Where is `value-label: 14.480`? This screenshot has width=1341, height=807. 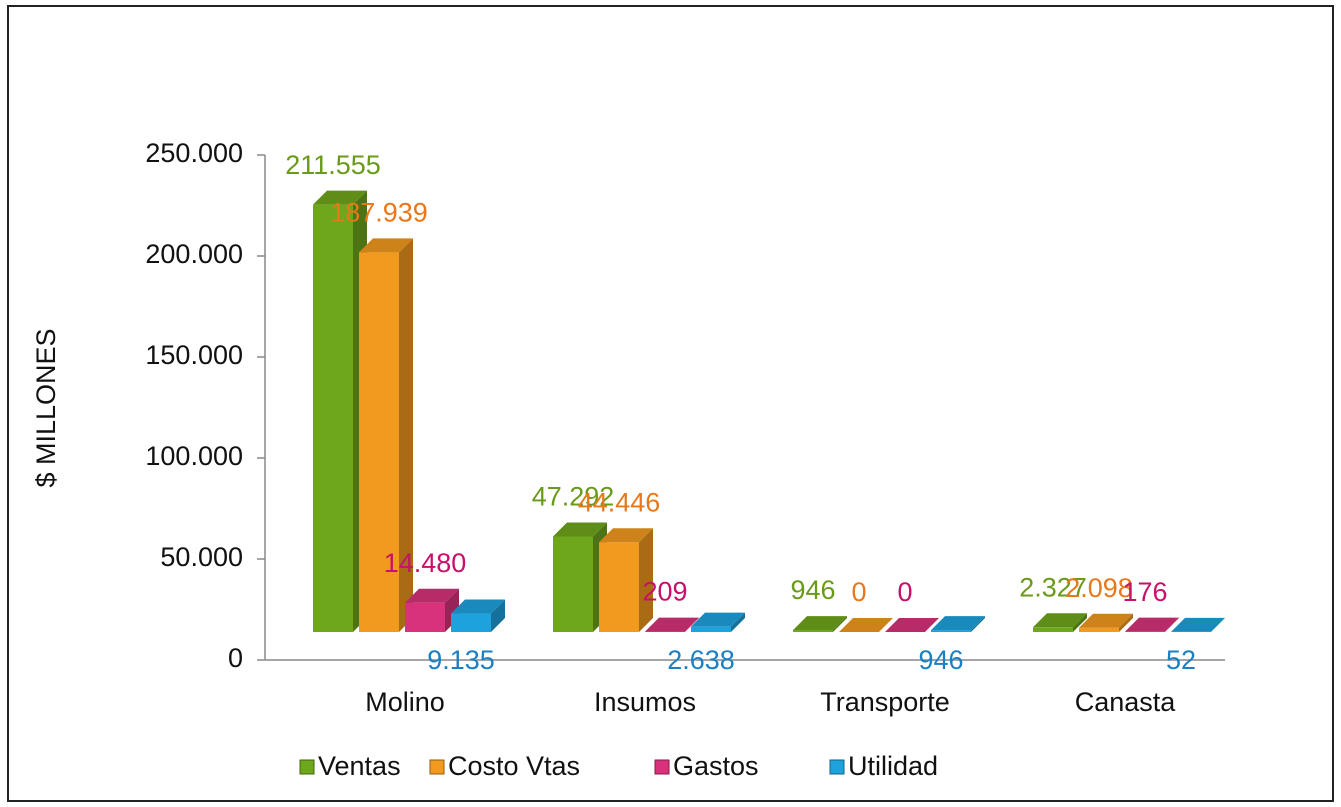
value-label: 14.480 is located at coordinates (425, 563).